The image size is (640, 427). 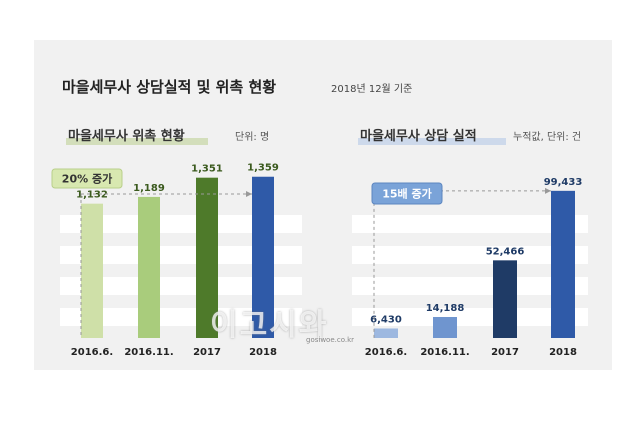 I want to click on right-annotation-text: 15배 증가, so click(x=407, y=194).